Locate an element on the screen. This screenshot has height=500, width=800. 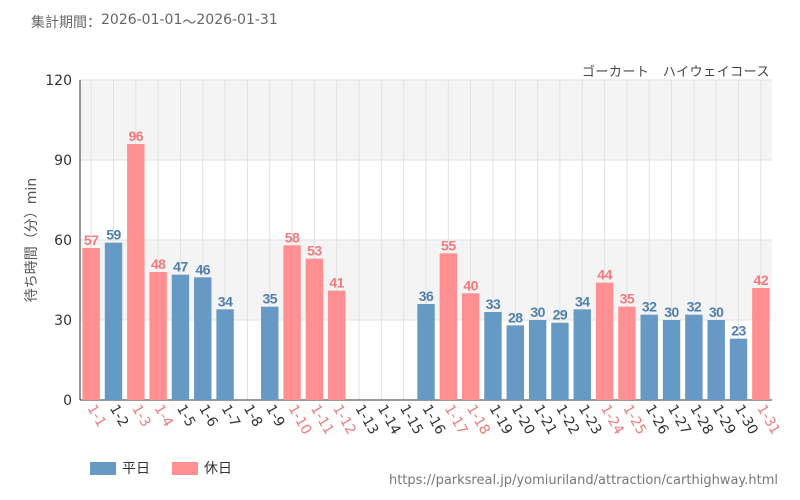
bar-value-label: 40 is located at coordinates (470, 285).